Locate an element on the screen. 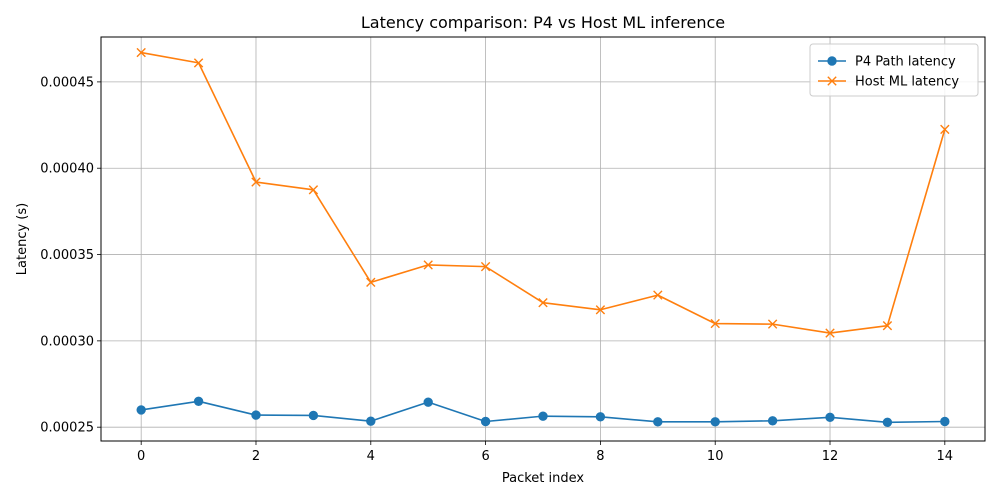 This screenshot has height=500, width=1000. x-tick-label: 14 is located at coordinates (945, 456).